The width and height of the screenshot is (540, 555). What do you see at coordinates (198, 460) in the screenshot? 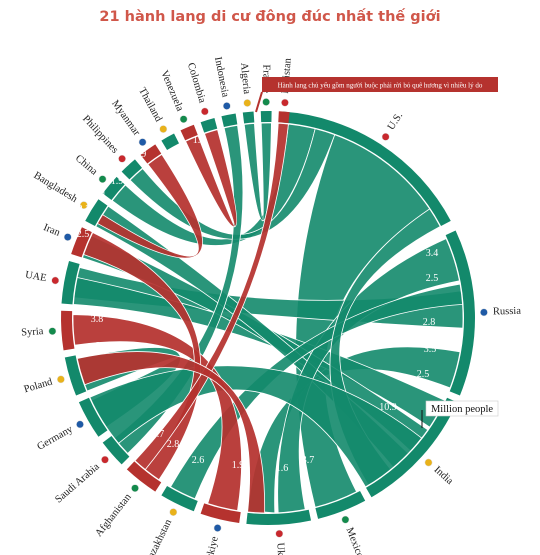
I see `value-label: 2.6` at bounding box center [198, 460].